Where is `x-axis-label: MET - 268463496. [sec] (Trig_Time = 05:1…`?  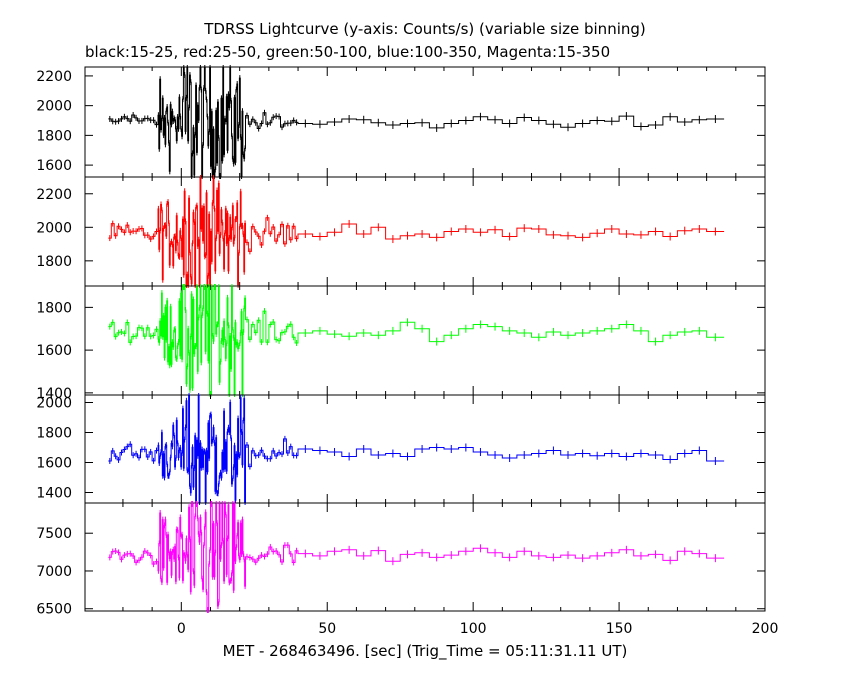 x-axis-label: MET - 268463496. [sec] (Trig_Time = 05:1… is located at coordinates (425, 651).